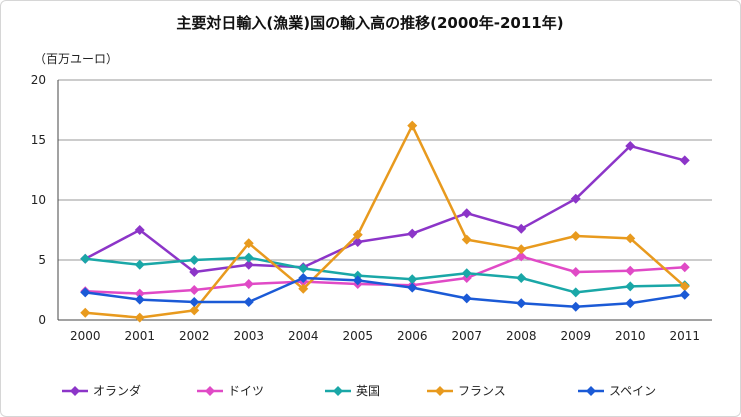  I want to click on y-tick-label: 10, so click(38, 200).